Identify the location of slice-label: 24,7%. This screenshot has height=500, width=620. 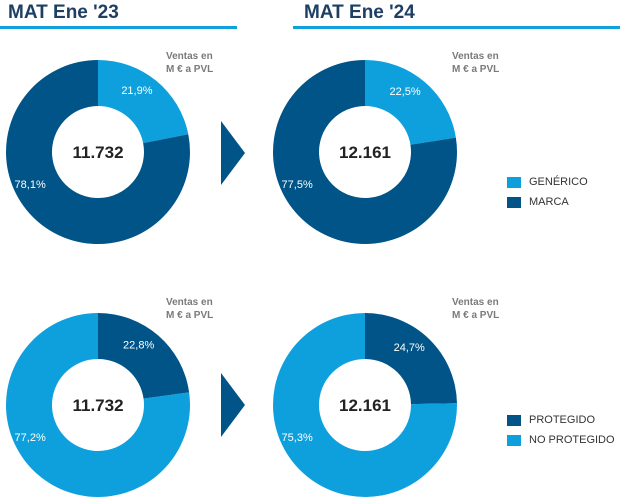
(409, 348).